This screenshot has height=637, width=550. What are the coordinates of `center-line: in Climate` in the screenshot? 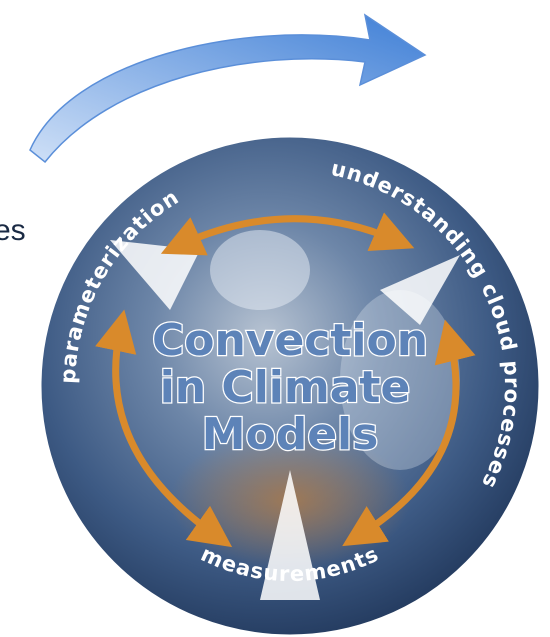 It's located at (285, 387).